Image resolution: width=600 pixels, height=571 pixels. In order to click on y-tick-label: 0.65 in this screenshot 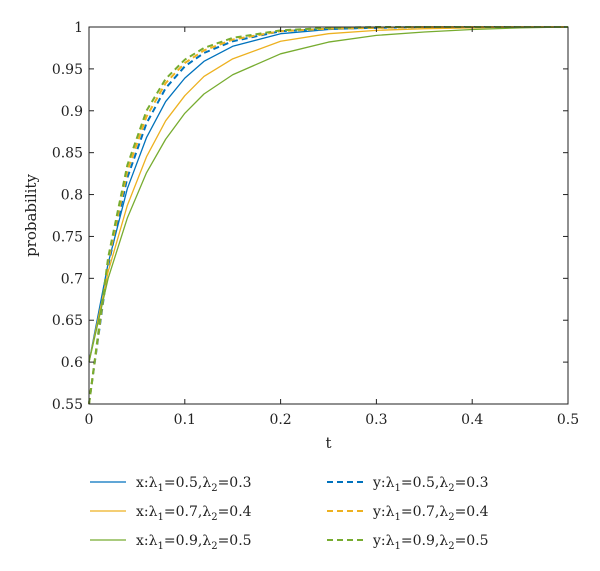, I will do `click(67, 321)`.